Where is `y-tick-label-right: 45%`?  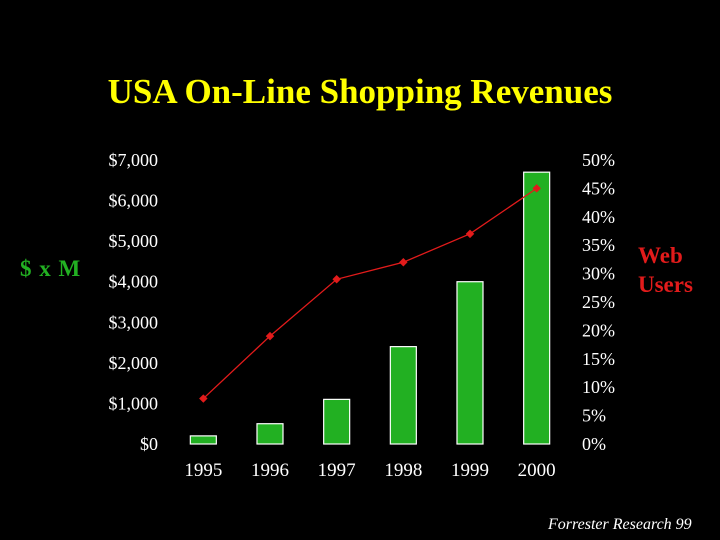
y-tick-label-right: 45% is located at coordinates (598, 188).